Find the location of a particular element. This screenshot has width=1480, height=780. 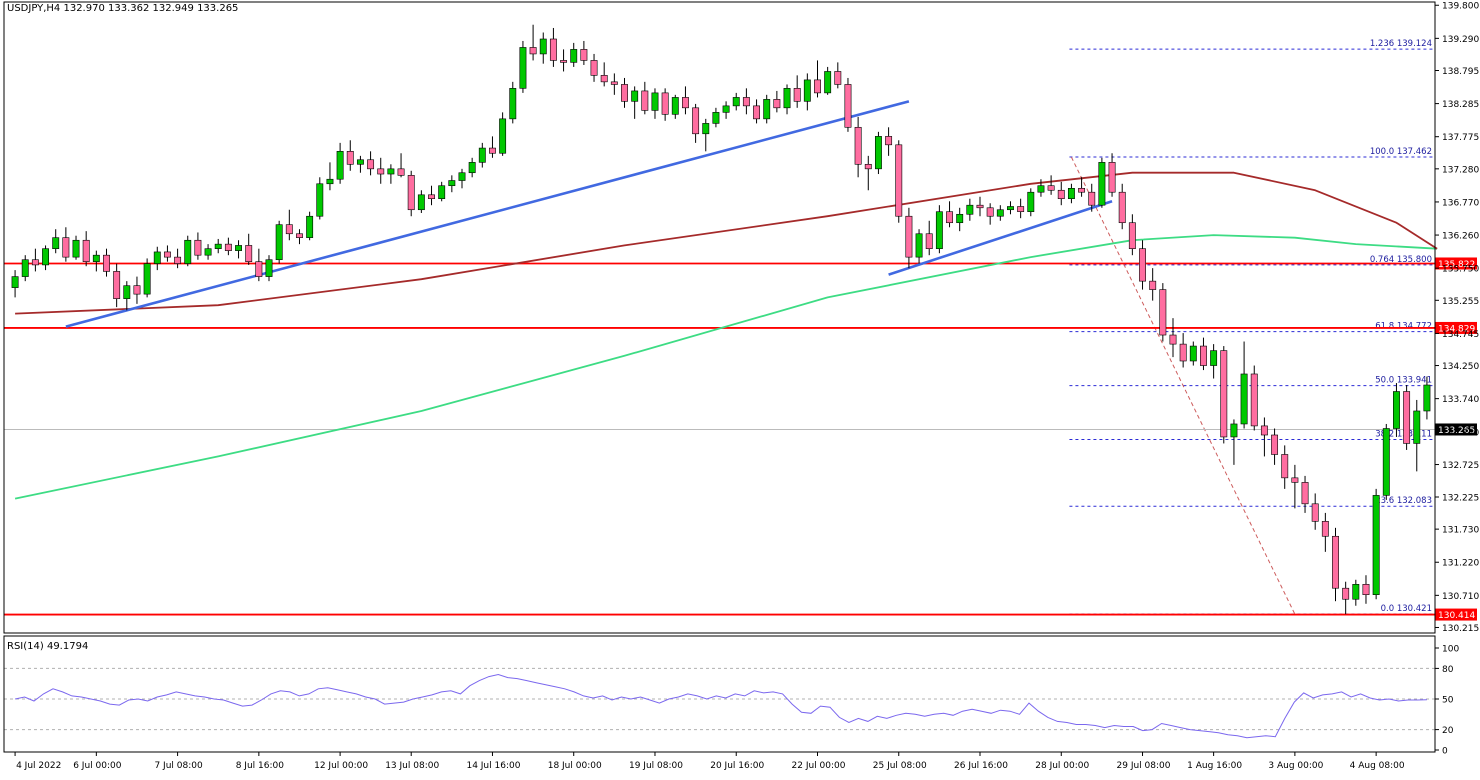

rsi-panel: 100 80 50 20 0 is located at coordinates (731, 701).